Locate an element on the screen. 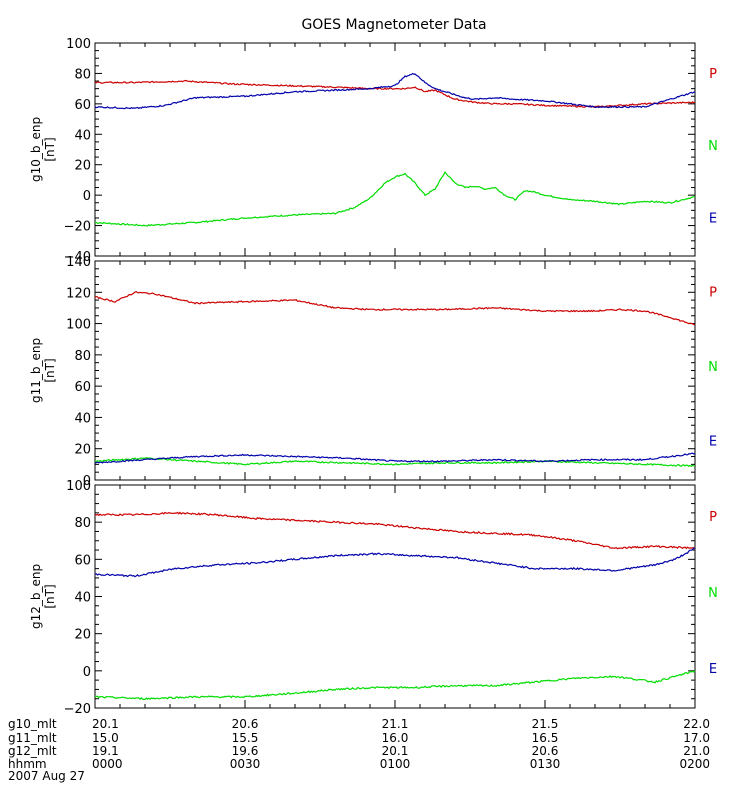  footer-value: 19.6 is located at coordinates (245, 751).